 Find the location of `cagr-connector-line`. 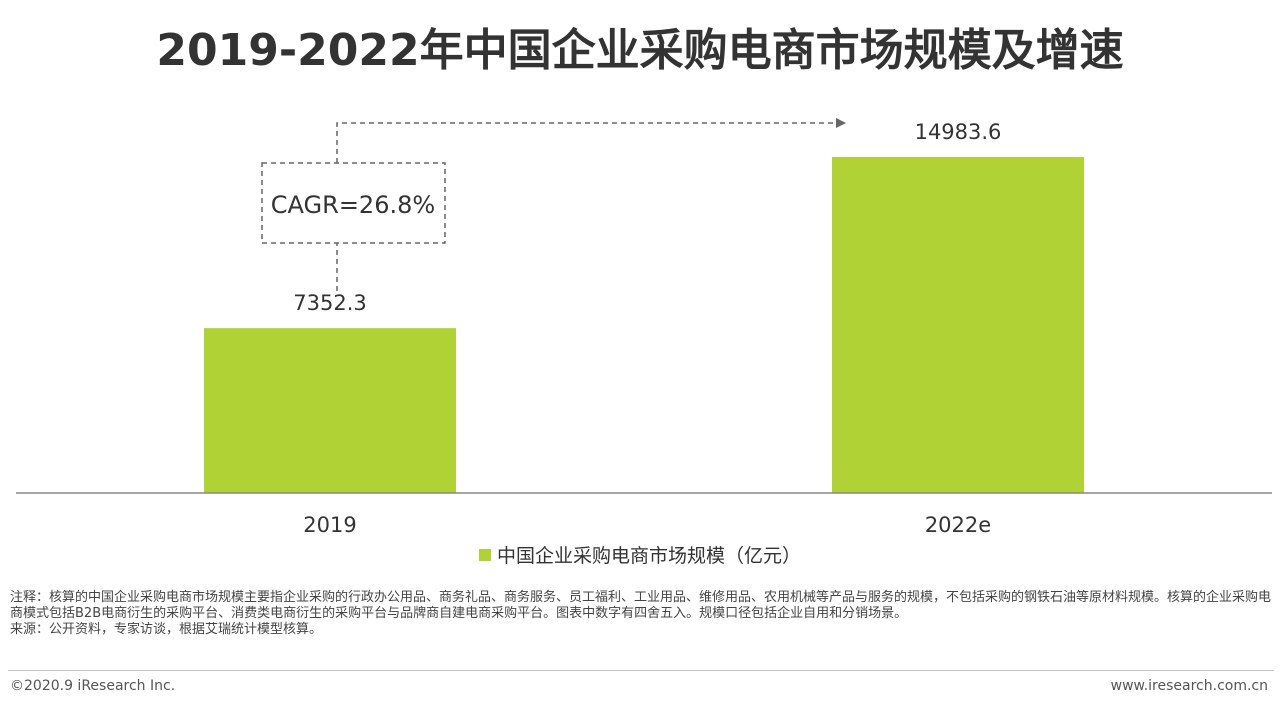

cagr-connector-line is located at coordinates (590, 207).